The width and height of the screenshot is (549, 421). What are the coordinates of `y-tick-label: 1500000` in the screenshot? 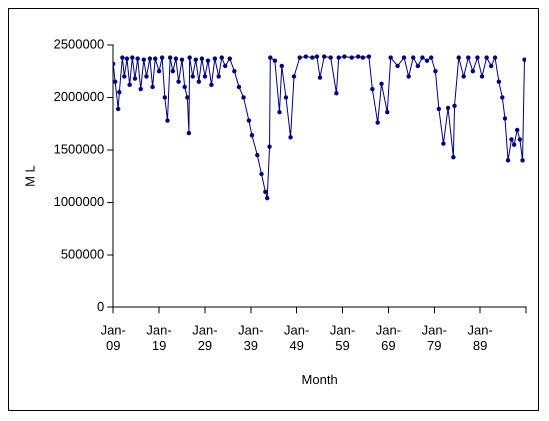 It's located at (79, 148).